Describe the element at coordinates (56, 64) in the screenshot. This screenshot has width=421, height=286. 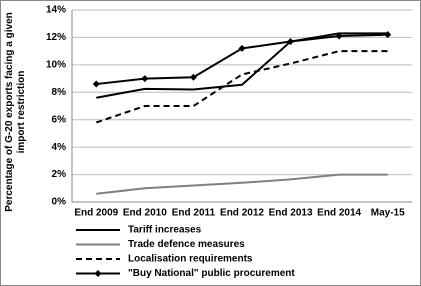
I see `y-tick-label: 10%` at that location.